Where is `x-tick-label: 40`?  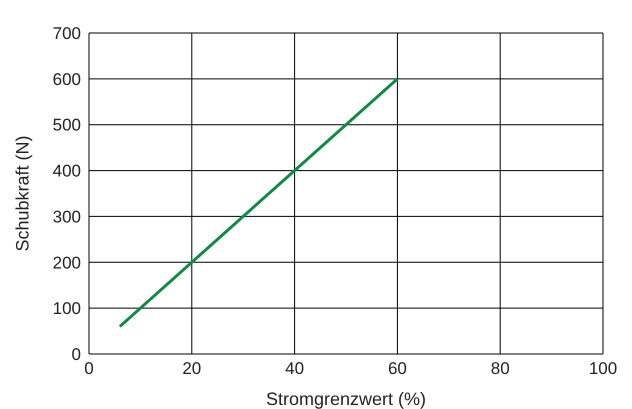
x-tick-label: 40 is located at coordinates (294, 368).